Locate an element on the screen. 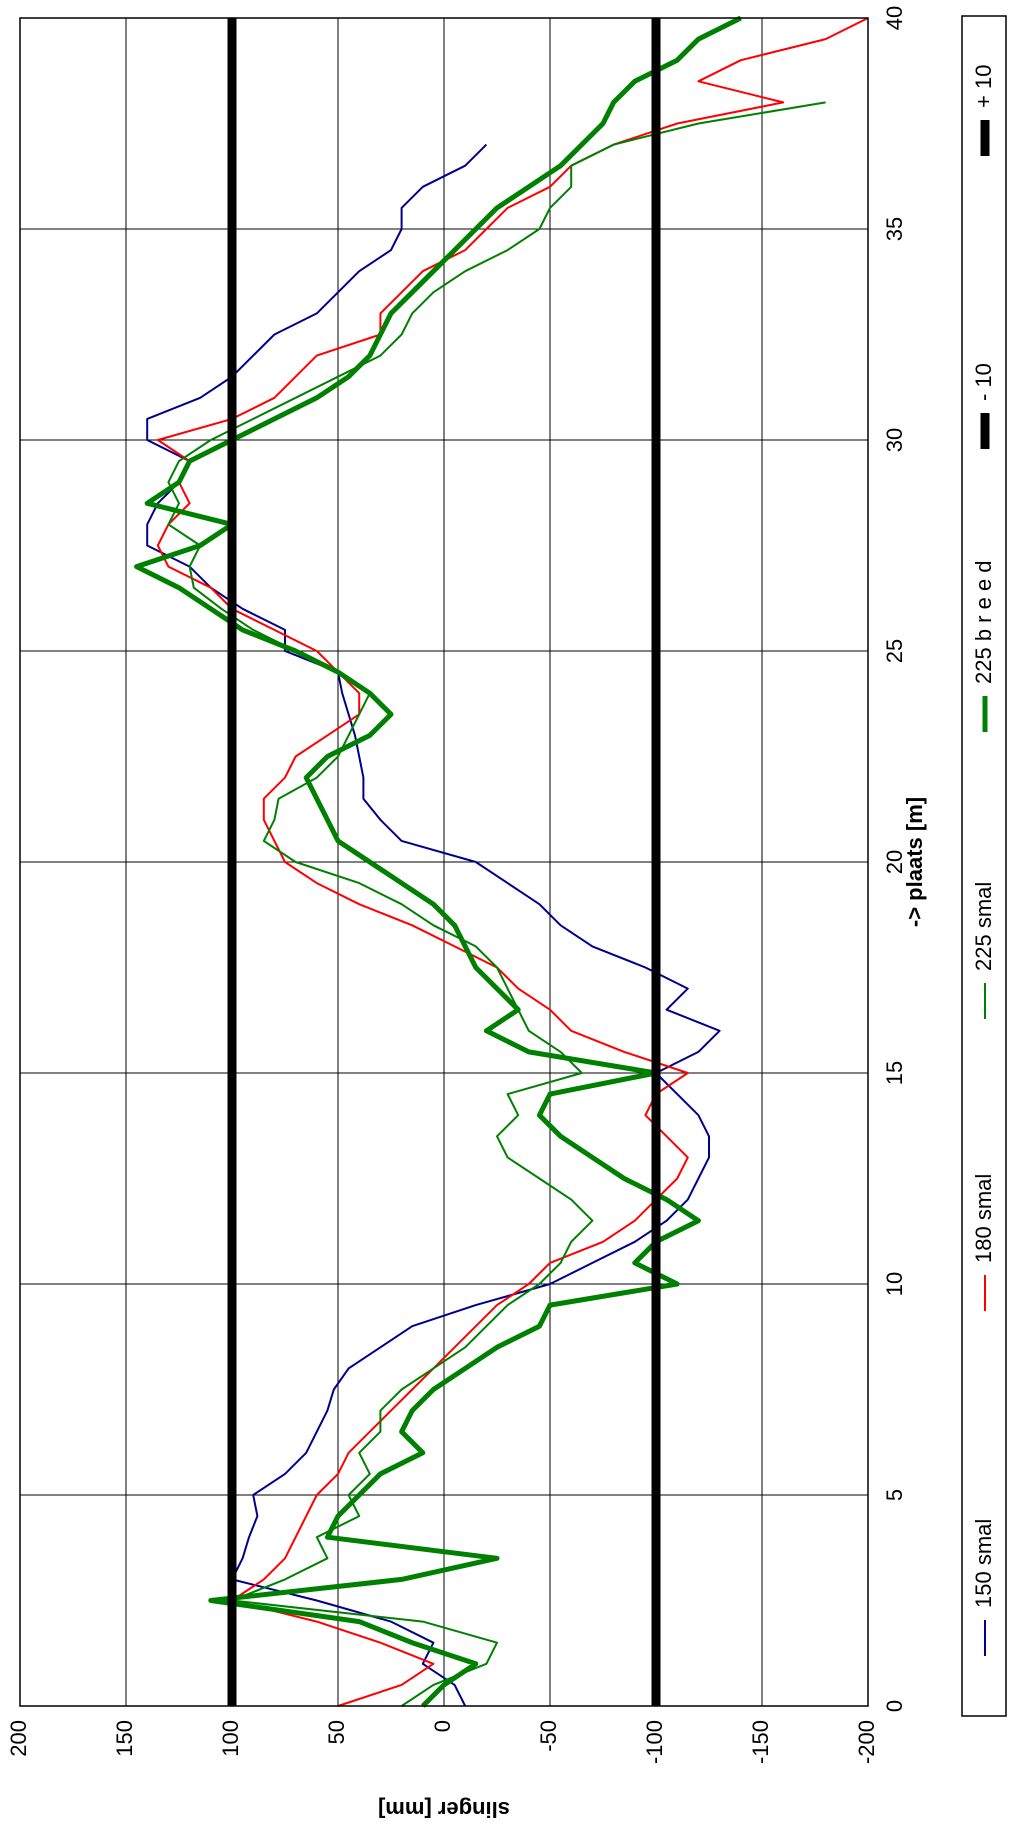 The height and width of the screenshot is (1834, 1016). x-tick-label-8: 40 is located at coordinates (894, 18).